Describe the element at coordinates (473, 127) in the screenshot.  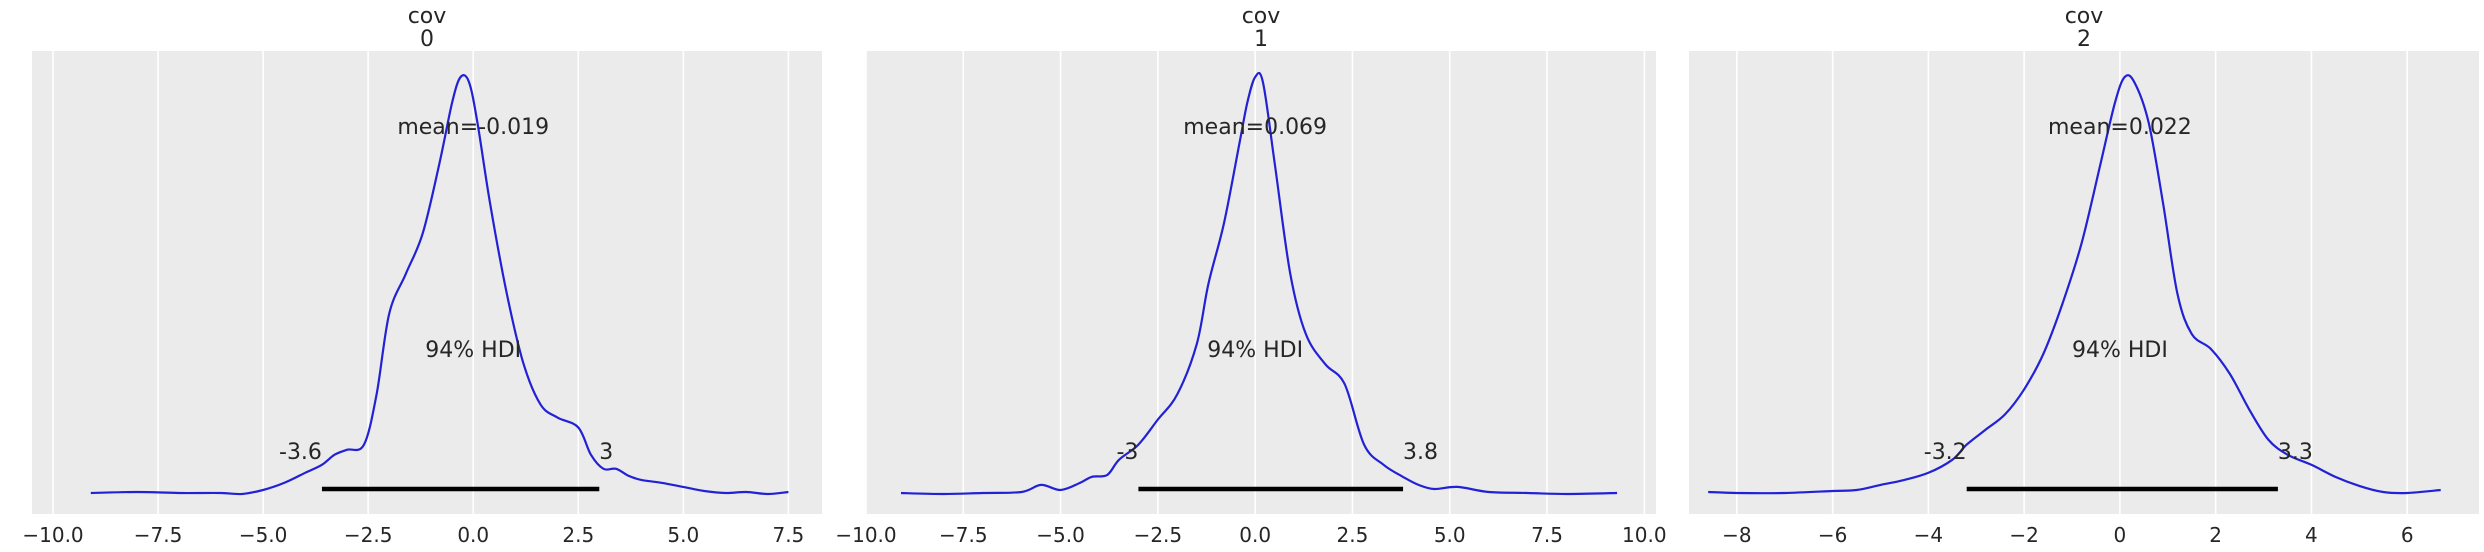
I see `mean-label: mean=-0.019` at that location.